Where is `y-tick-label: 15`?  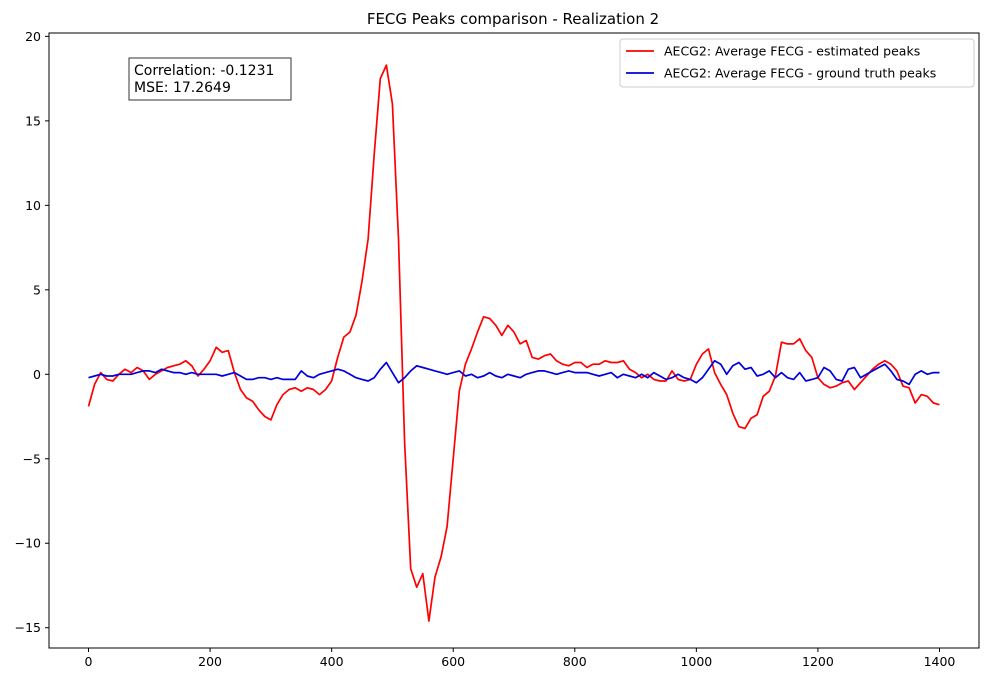 y-tick-label: 15 is located at coordinates (33, 120).